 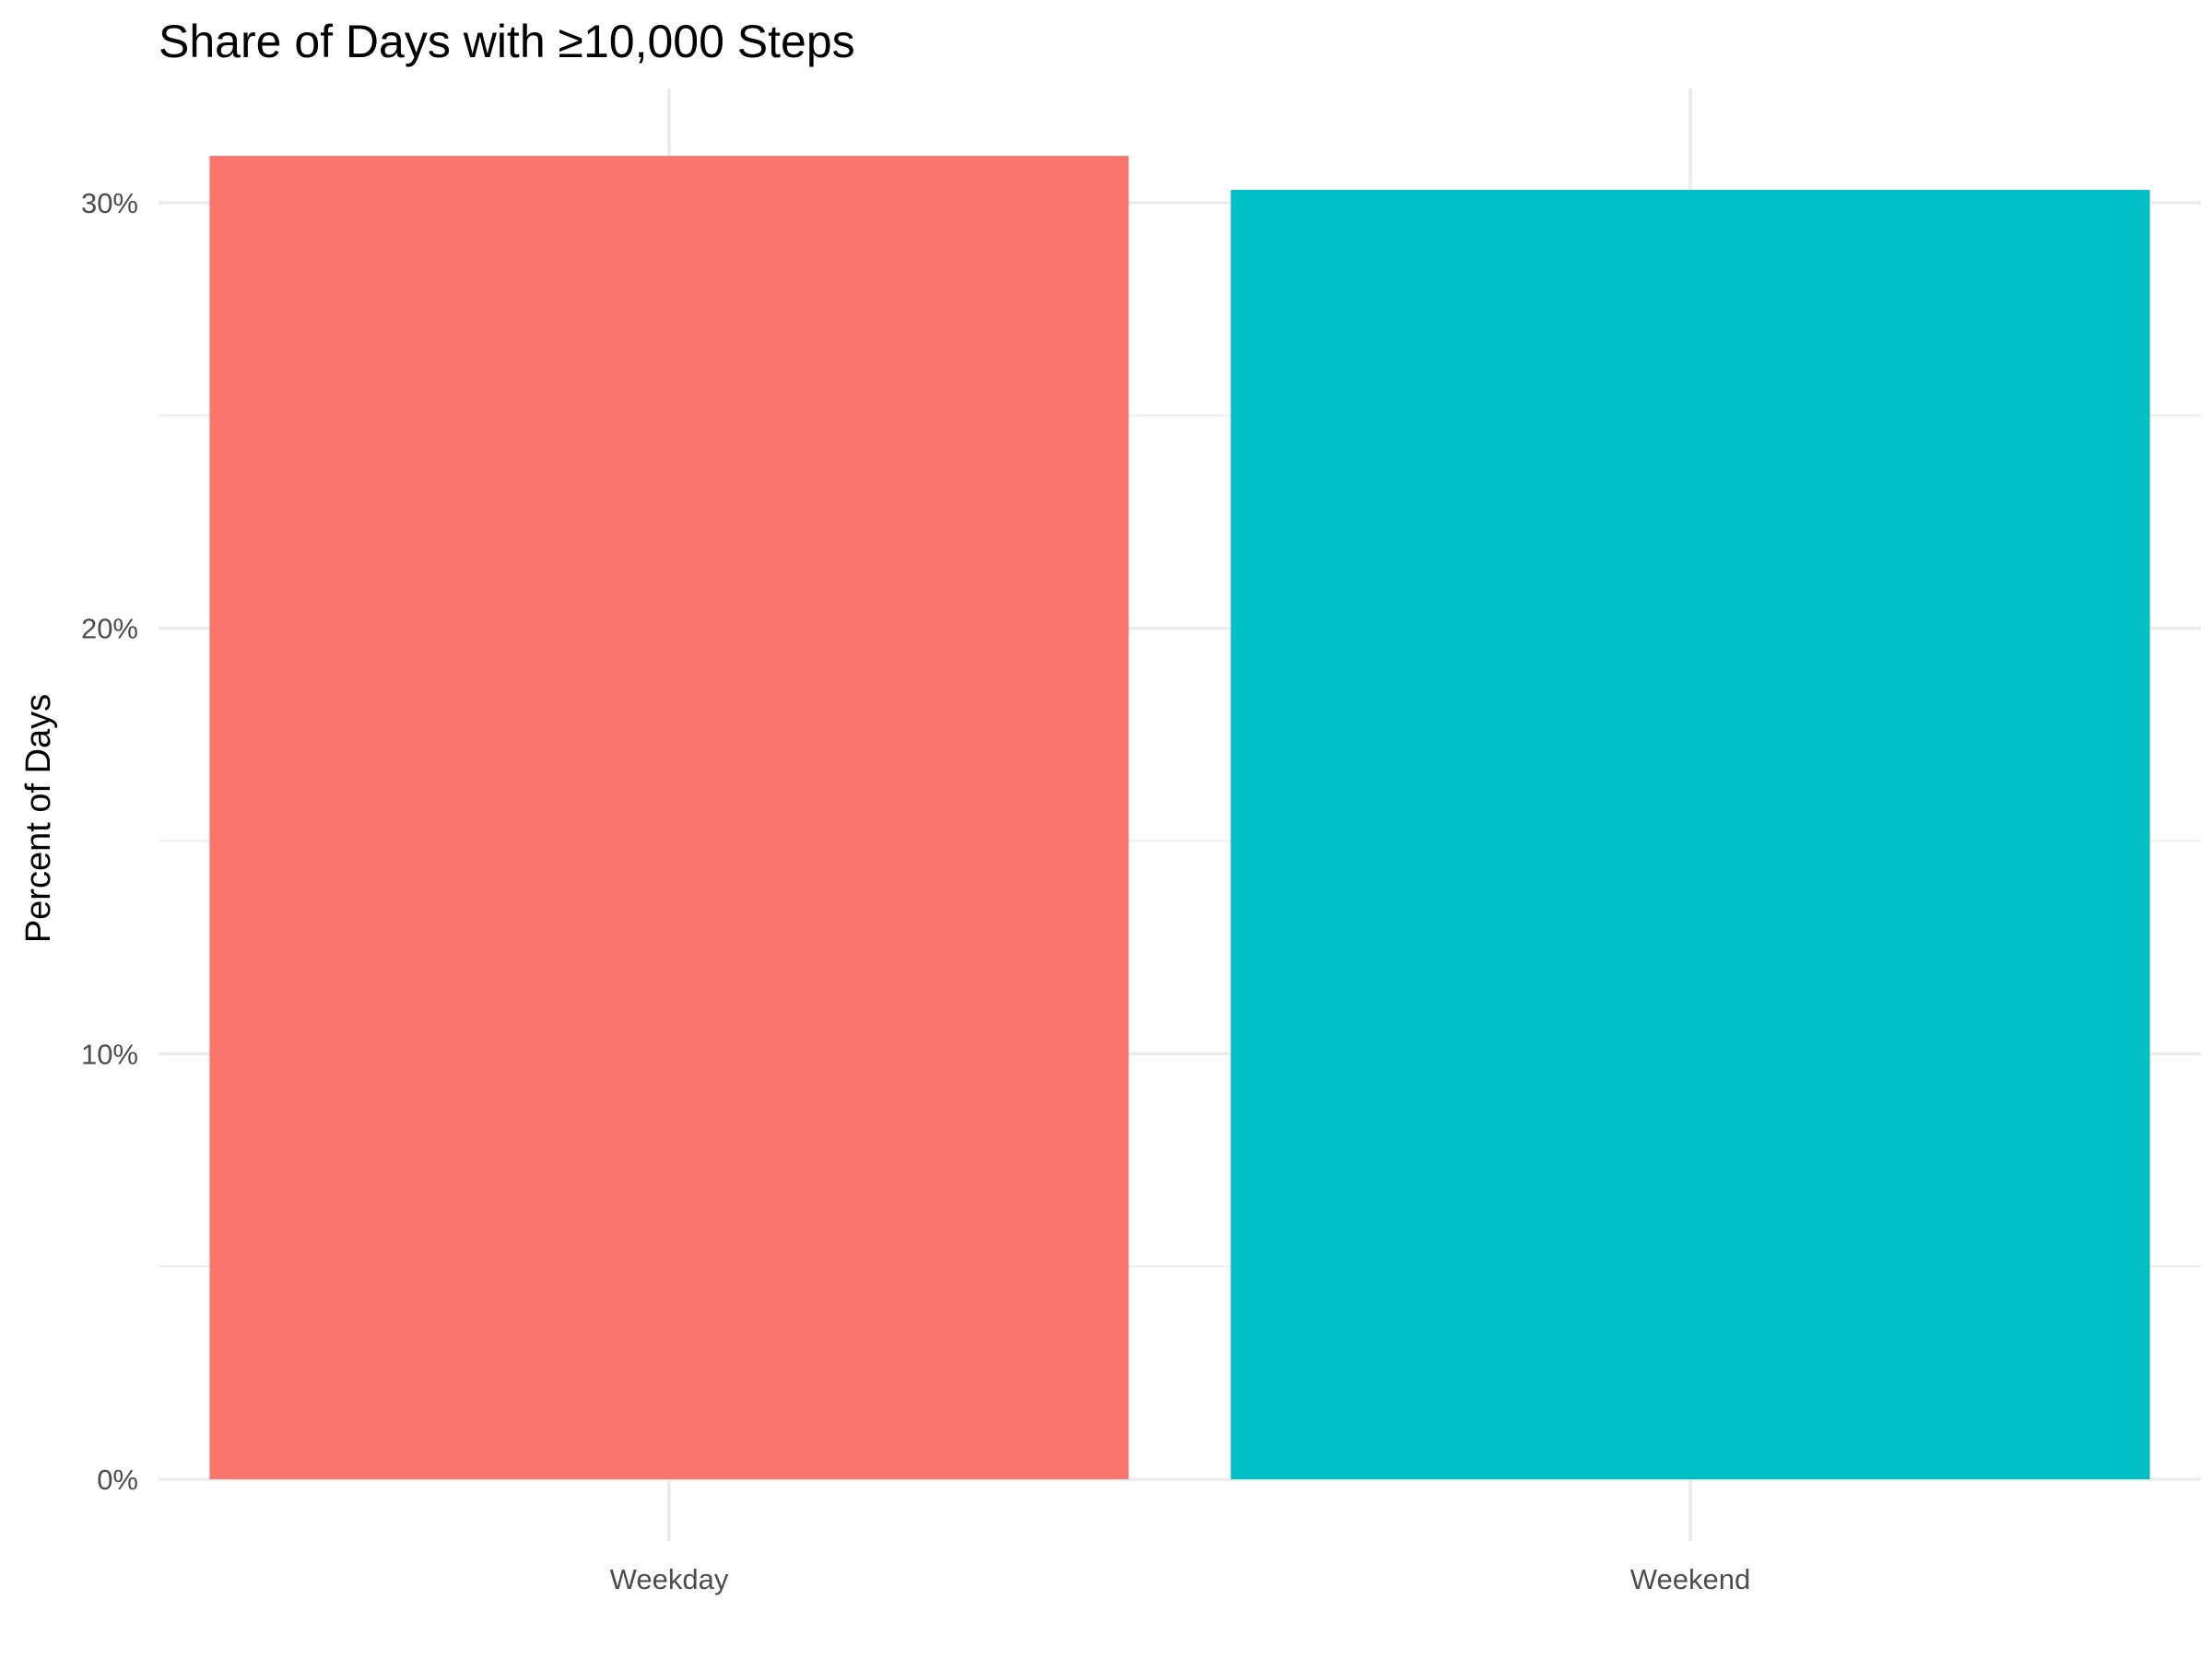 I want to click on y-tick-label: 0%, so click(x=117, y=1480).